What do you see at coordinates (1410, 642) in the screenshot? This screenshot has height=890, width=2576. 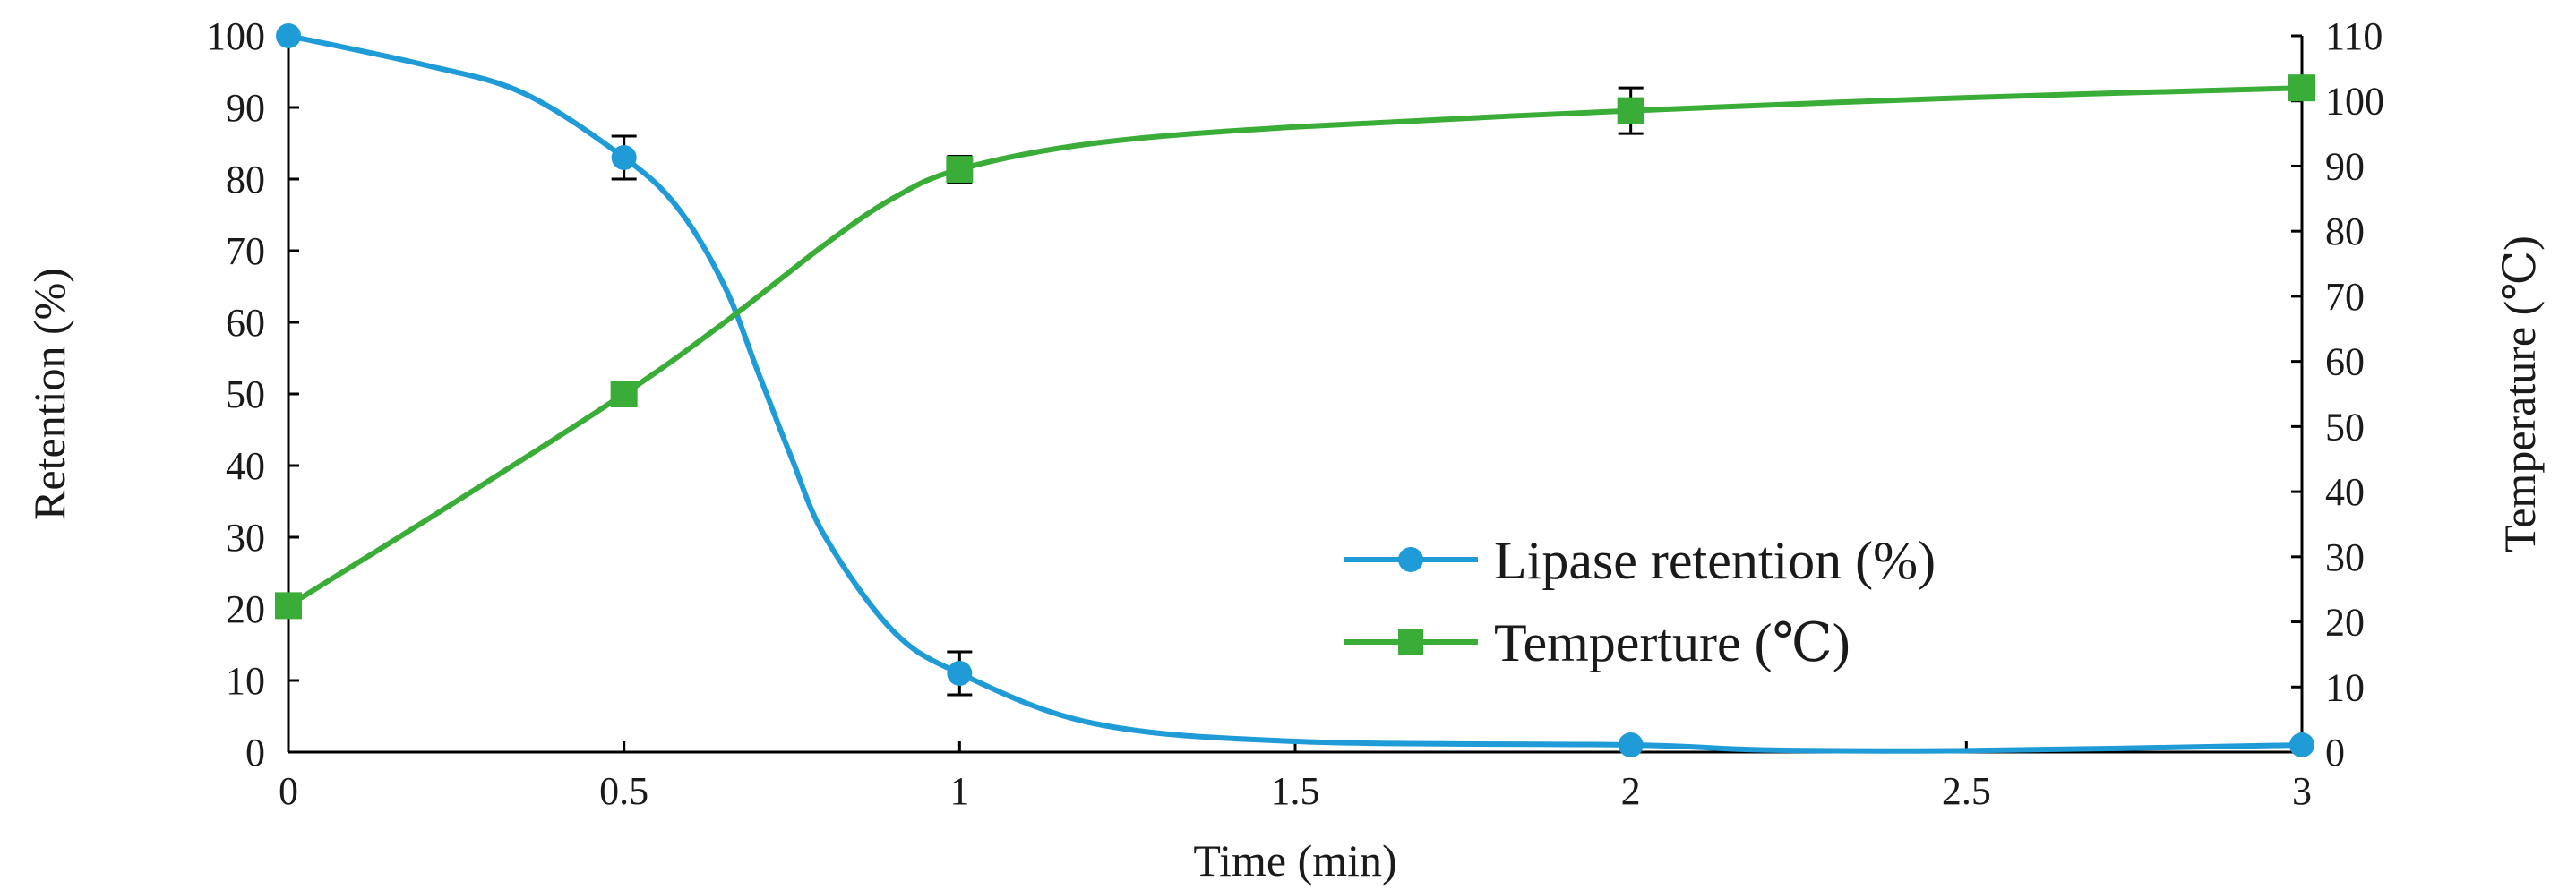 I see `legend-marker-temperature` at bounding box center [1410, 642].